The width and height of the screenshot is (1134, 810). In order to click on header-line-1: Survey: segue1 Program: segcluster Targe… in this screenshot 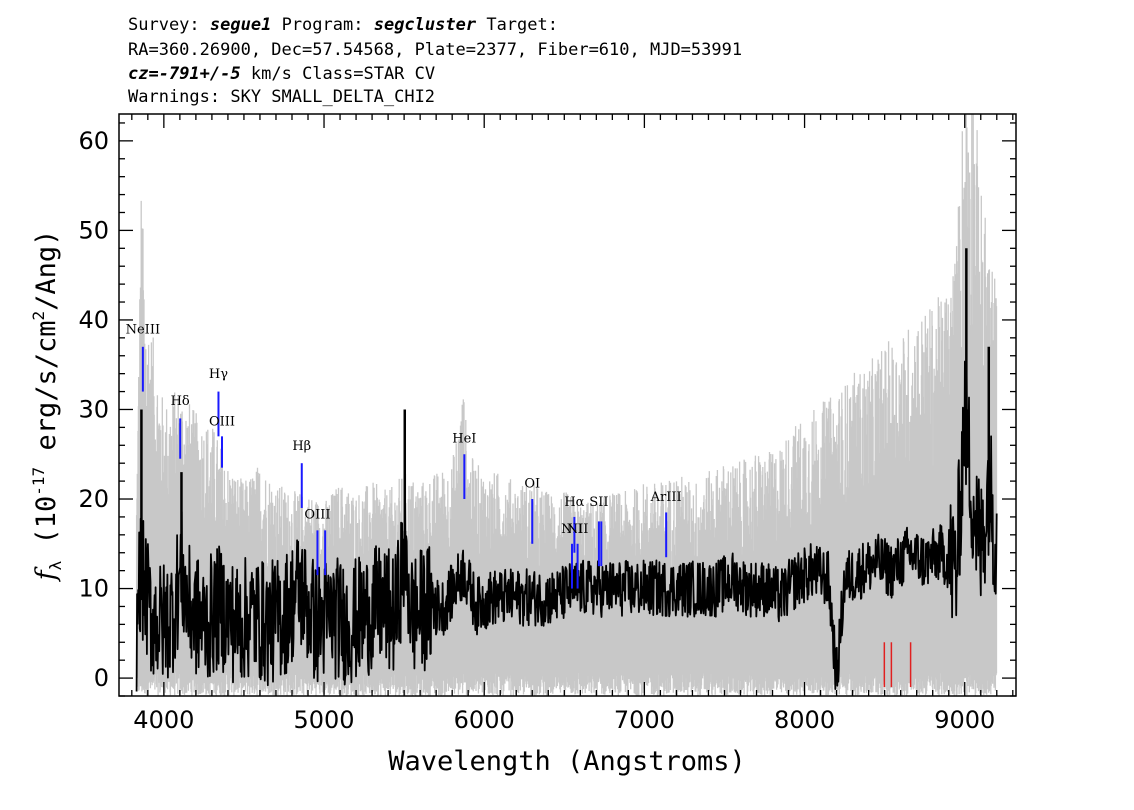, I will do `click(343, 25)`.